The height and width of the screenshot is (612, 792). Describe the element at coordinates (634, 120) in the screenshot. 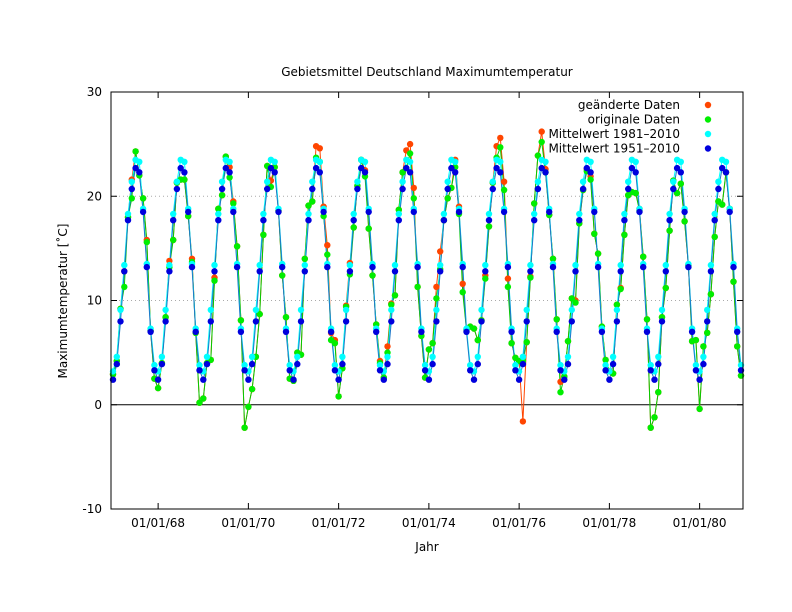

I see `legend-label: originale Daten` at that location.